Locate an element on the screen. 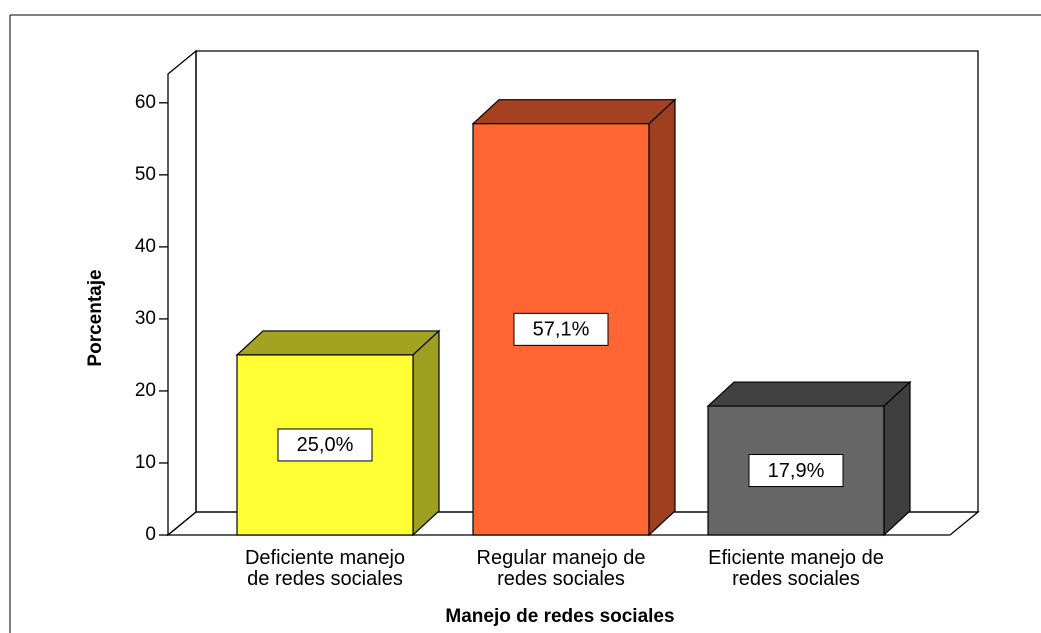 The width and height of the screenshot is (1041, 633). x-tick-label: Eficiente manejo de redes sociales is located at coordinates (796, 568).